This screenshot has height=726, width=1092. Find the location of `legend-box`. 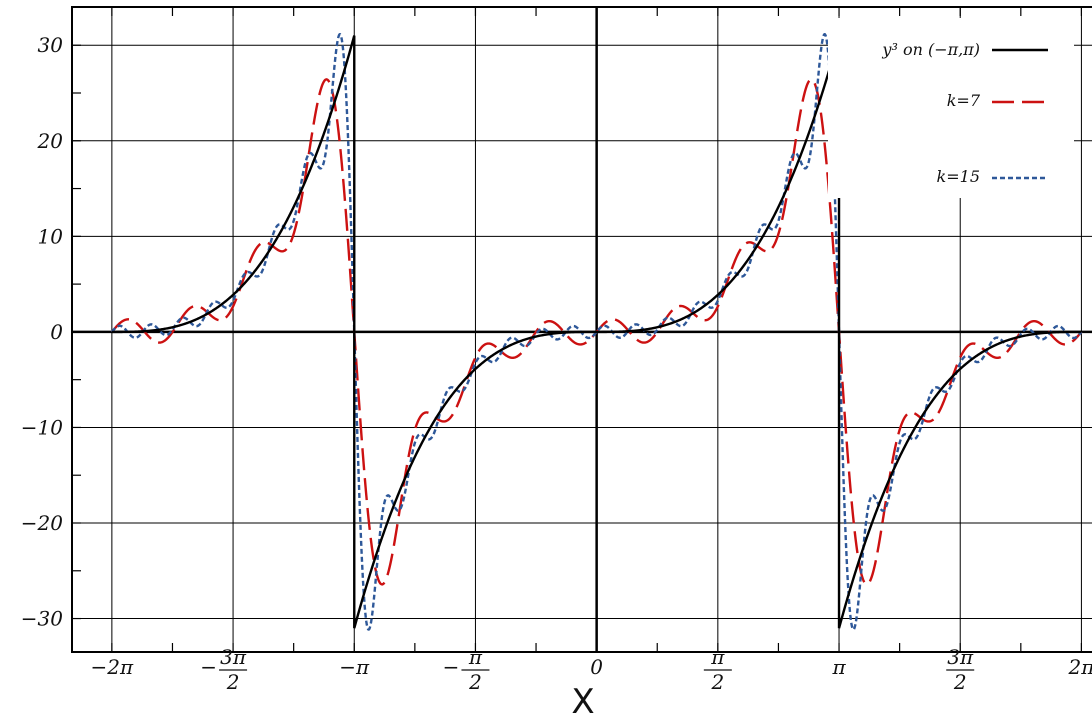

legend-box is located at coordinates (951, 108).